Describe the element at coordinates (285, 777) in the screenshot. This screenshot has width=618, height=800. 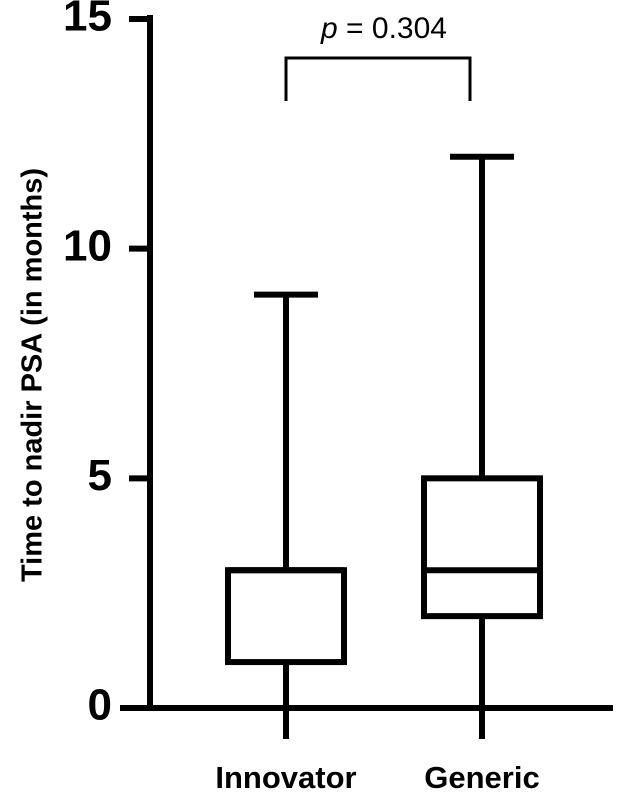
I see `x-category-label: Innovator` at that location.